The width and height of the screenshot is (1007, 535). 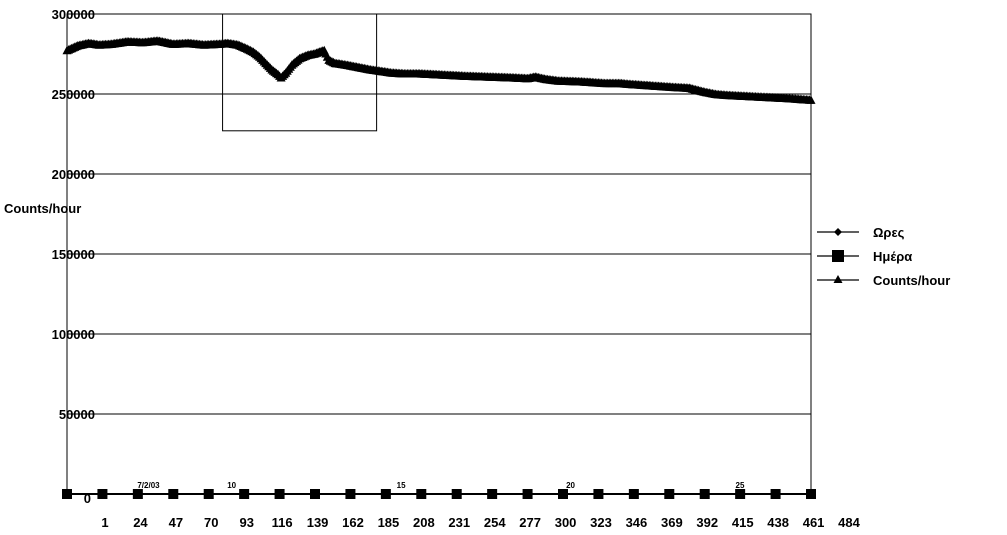 What do you see at coordinates (893, 256) in the screenshot?
I see `legend-label-imera: Ημέρα` at bounding box center [893, 256].